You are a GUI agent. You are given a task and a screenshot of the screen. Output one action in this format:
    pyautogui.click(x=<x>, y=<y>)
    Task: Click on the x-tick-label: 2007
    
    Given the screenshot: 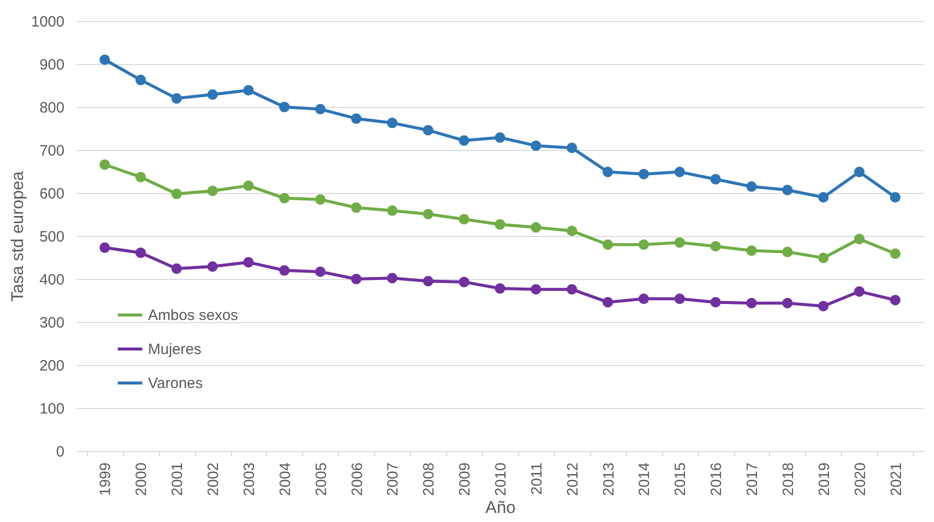 What is the action you would take?
    pyautogui.click(x=393, y=479)
    